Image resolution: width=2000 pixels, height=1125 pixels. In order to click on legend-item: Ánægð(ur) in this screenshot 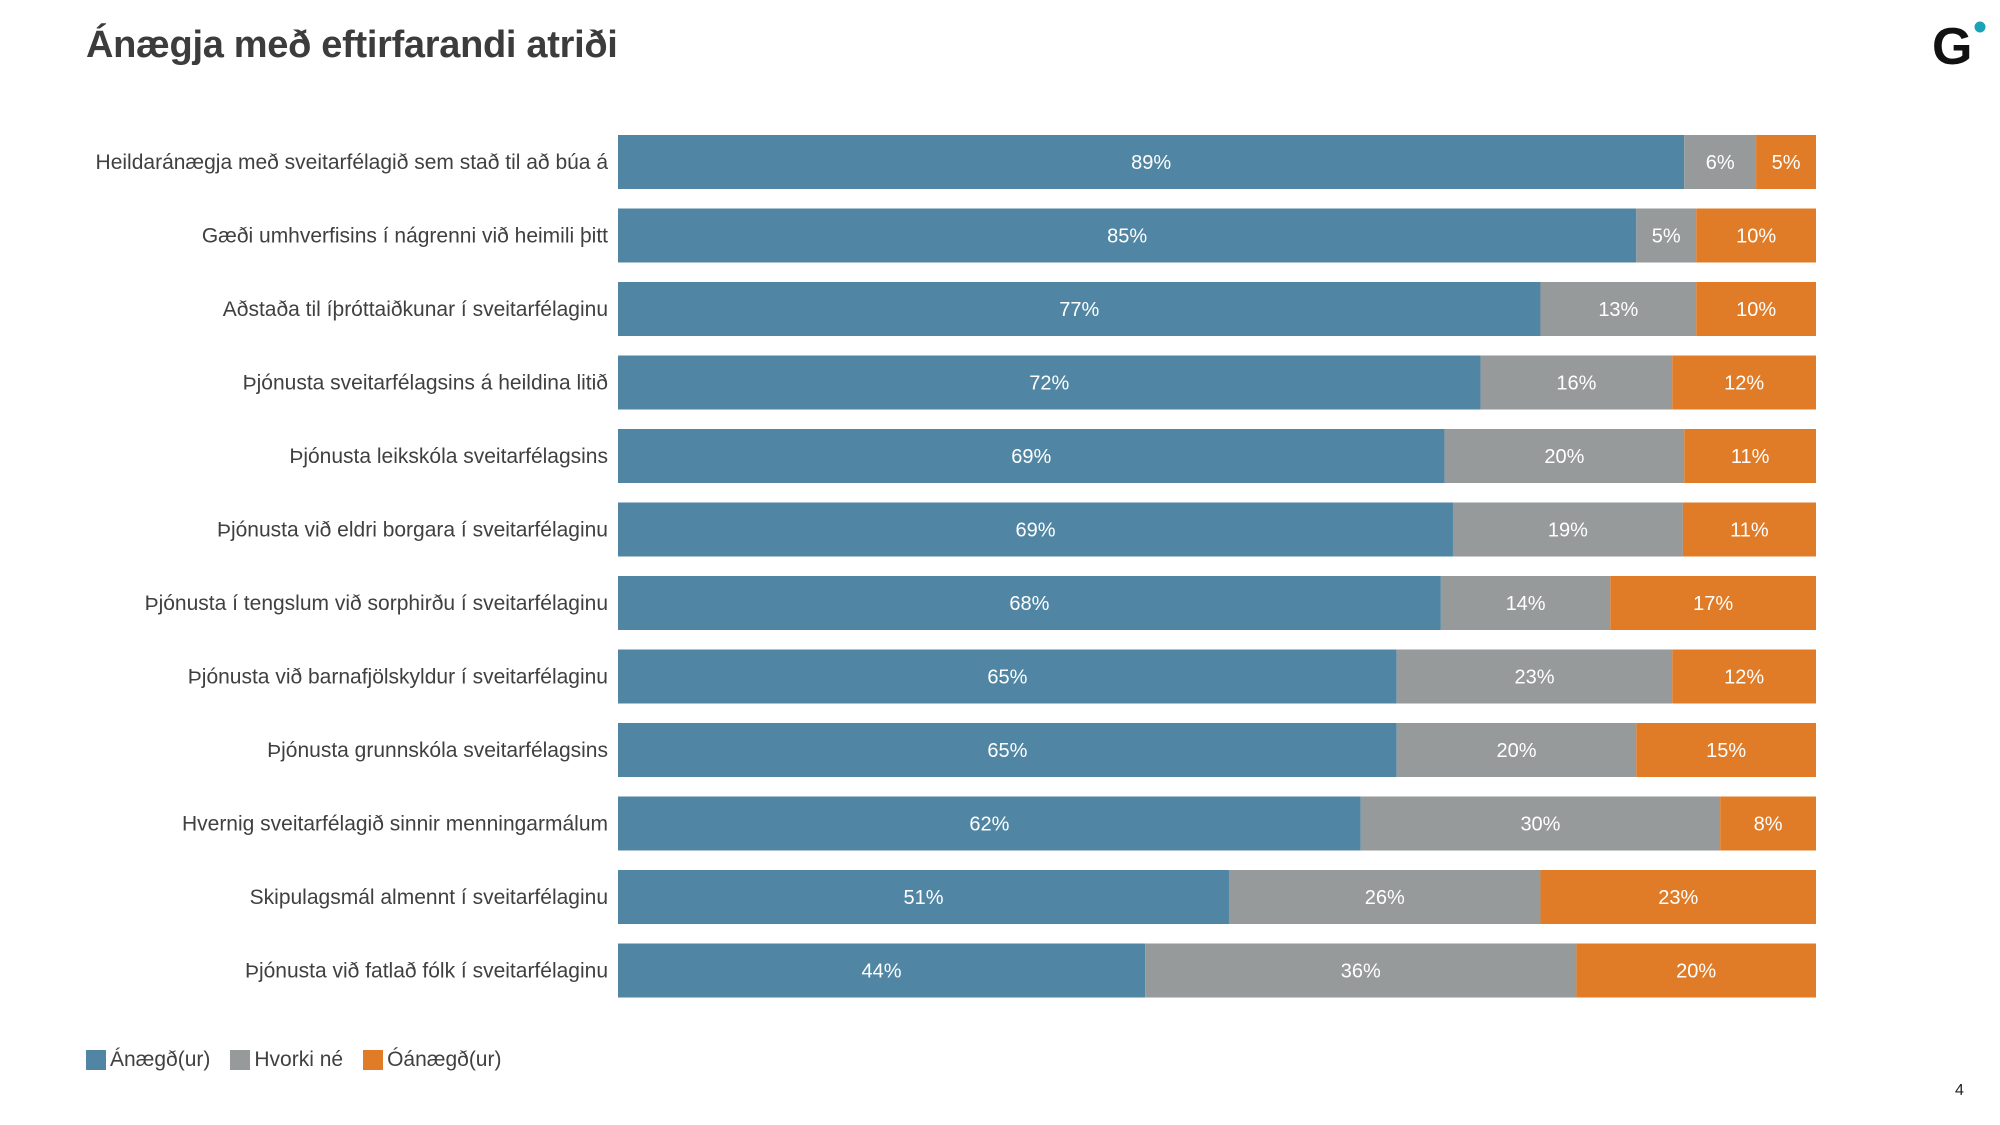, I will do `click(148, 1060)`.